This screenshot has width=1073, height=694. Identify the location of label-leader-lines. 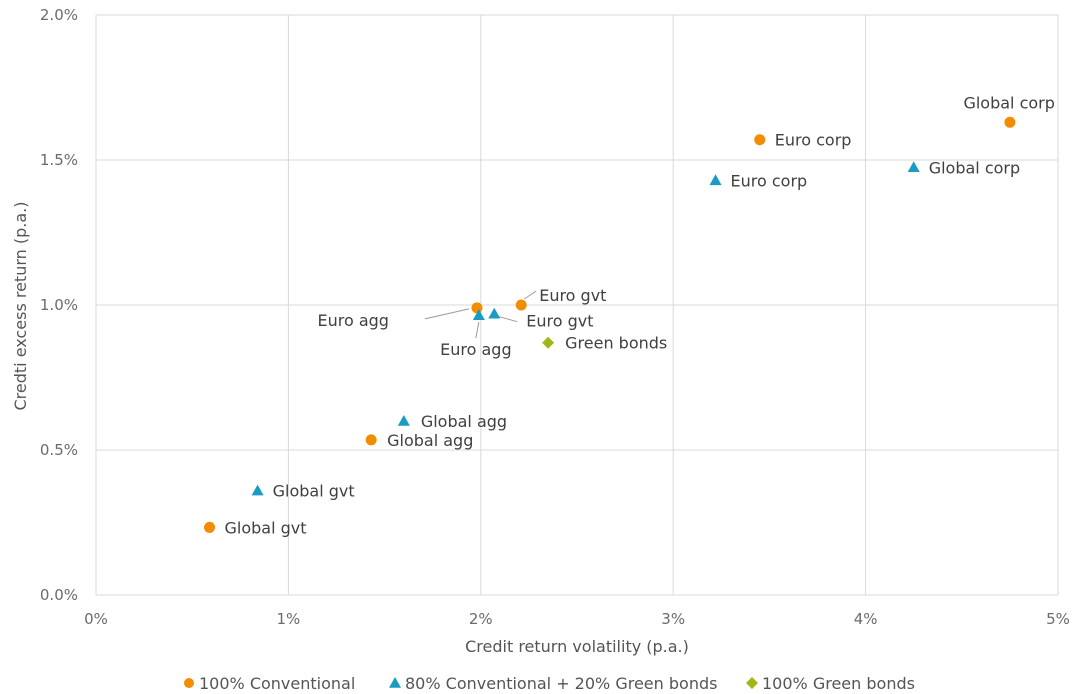
(480, 314).